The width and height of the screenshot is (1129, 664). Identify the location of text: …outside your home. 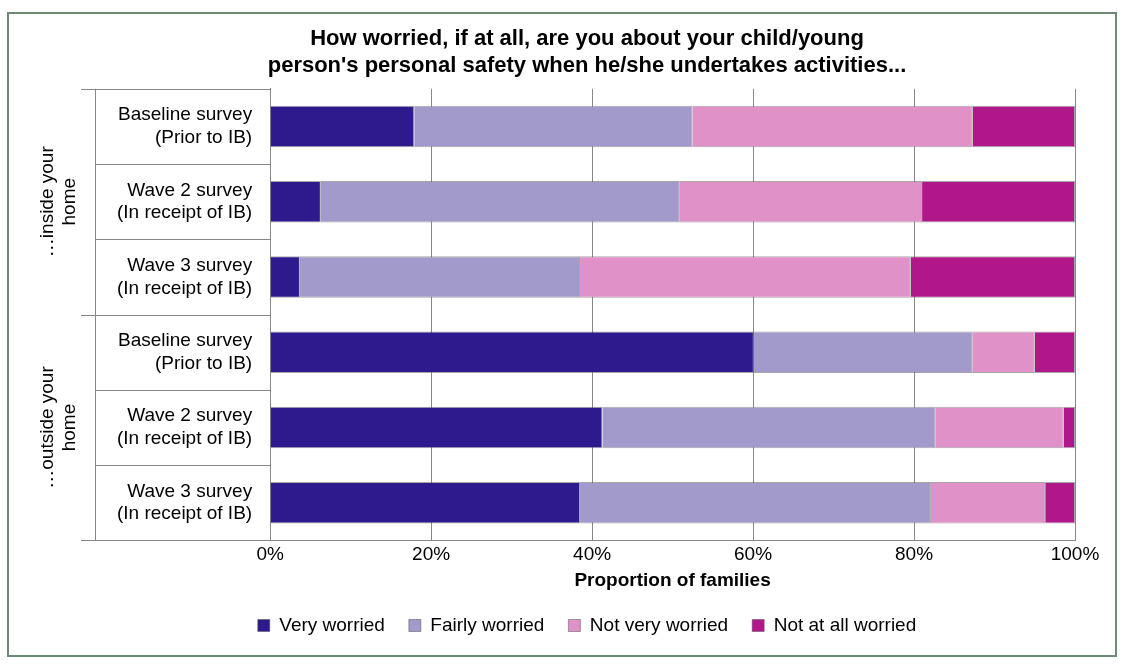
(58, 427).